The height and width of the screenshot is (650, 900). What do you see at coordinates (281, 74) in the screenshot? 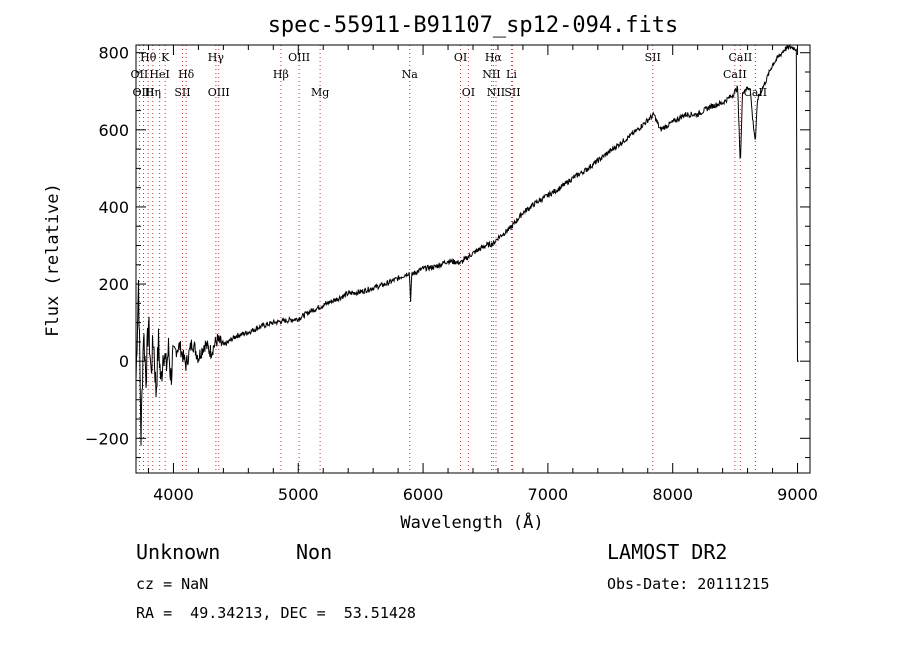
I see `line-label: Hβ` at bounding box center [281, 74].